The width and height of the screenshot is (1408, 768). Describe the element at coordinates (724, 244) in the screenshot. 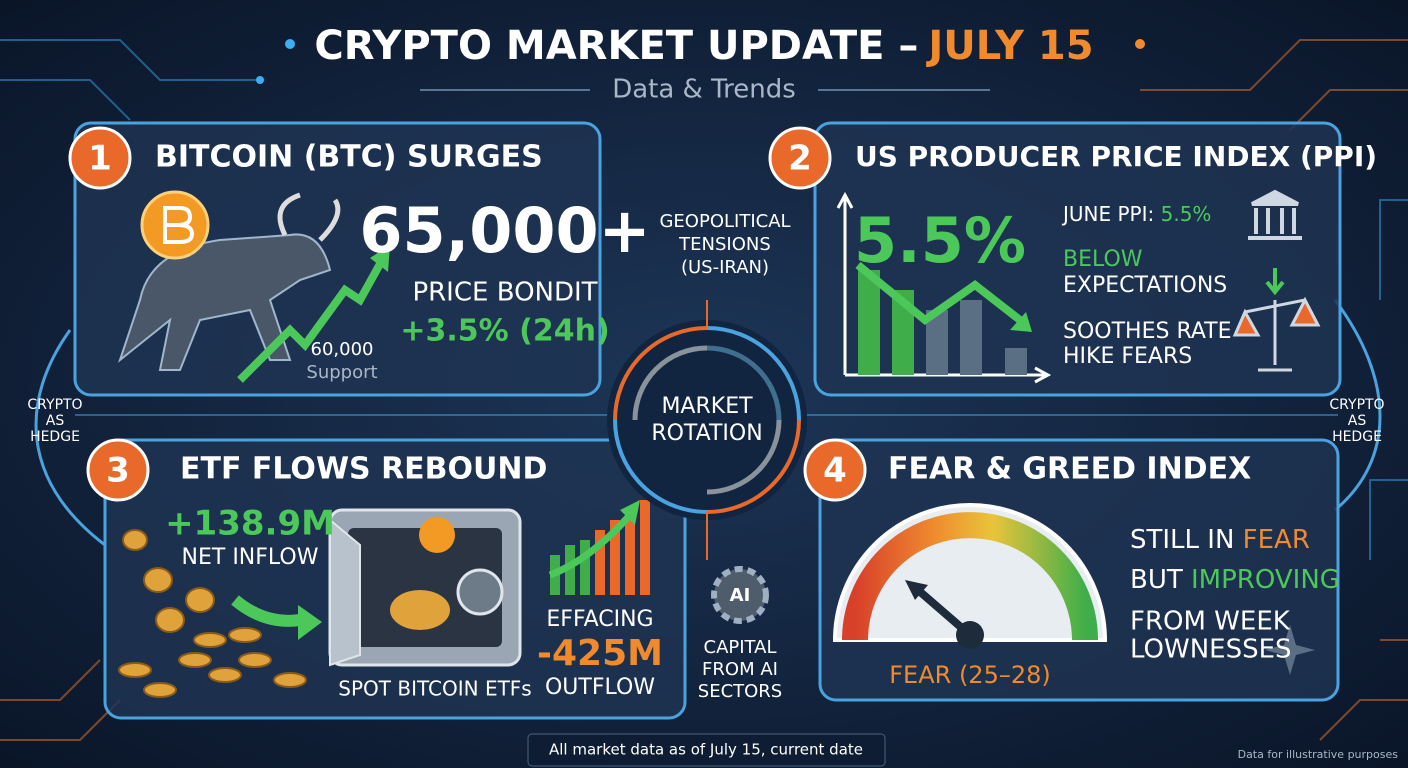

I see `geo-text: TENSIONS` at that location.